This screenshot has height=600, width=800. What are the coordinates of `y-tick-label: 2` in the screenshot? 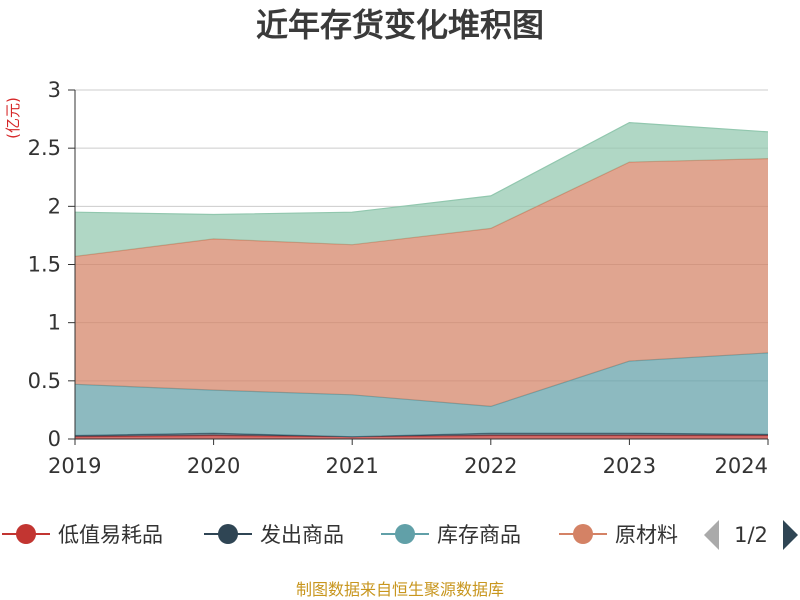 It's located at (54, 206).